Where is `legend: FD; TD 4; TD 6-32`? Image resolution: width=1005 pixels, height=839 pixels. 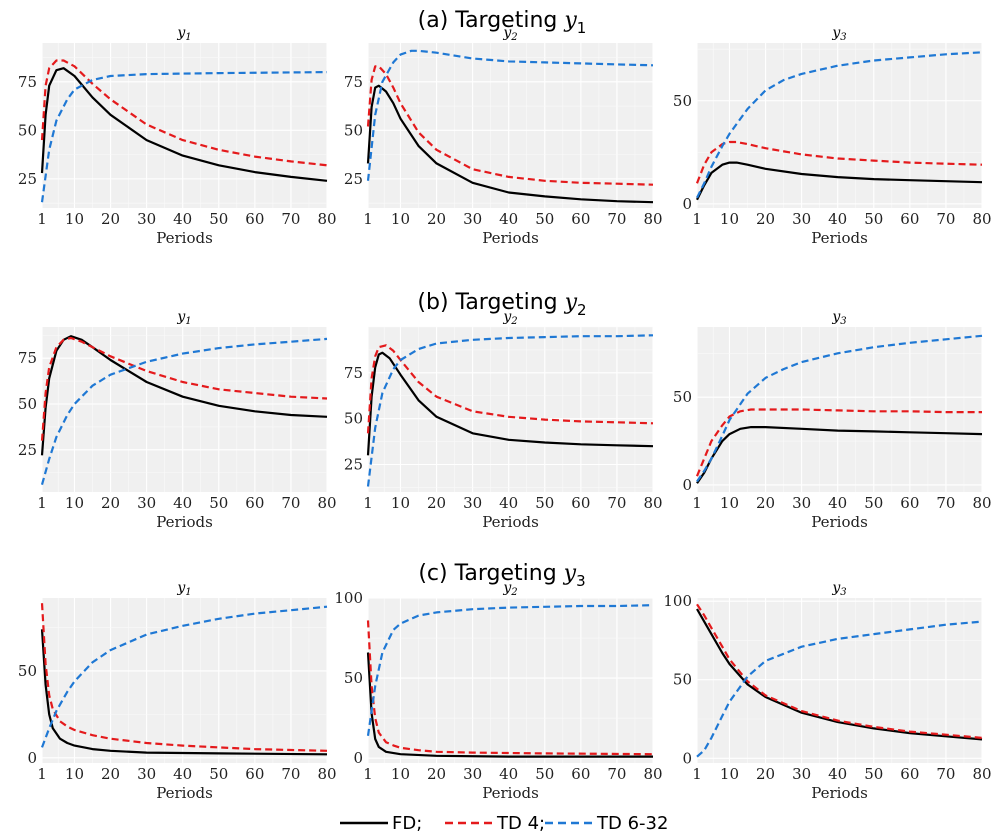 legend: FD; TD 4; TD 6-32 is located at coordinates (504, 823).